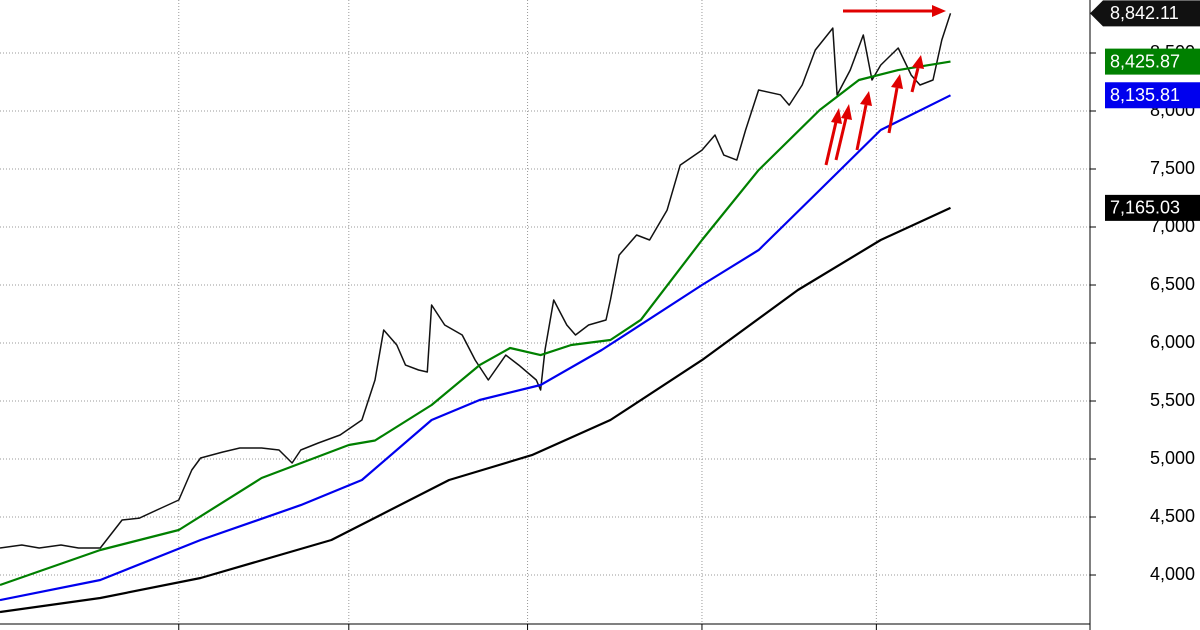 The image size is (1200, 630). What do you see at coordinates (885, 85) in the screenshot?
I see `annotations` at bounding box center [885, 85].